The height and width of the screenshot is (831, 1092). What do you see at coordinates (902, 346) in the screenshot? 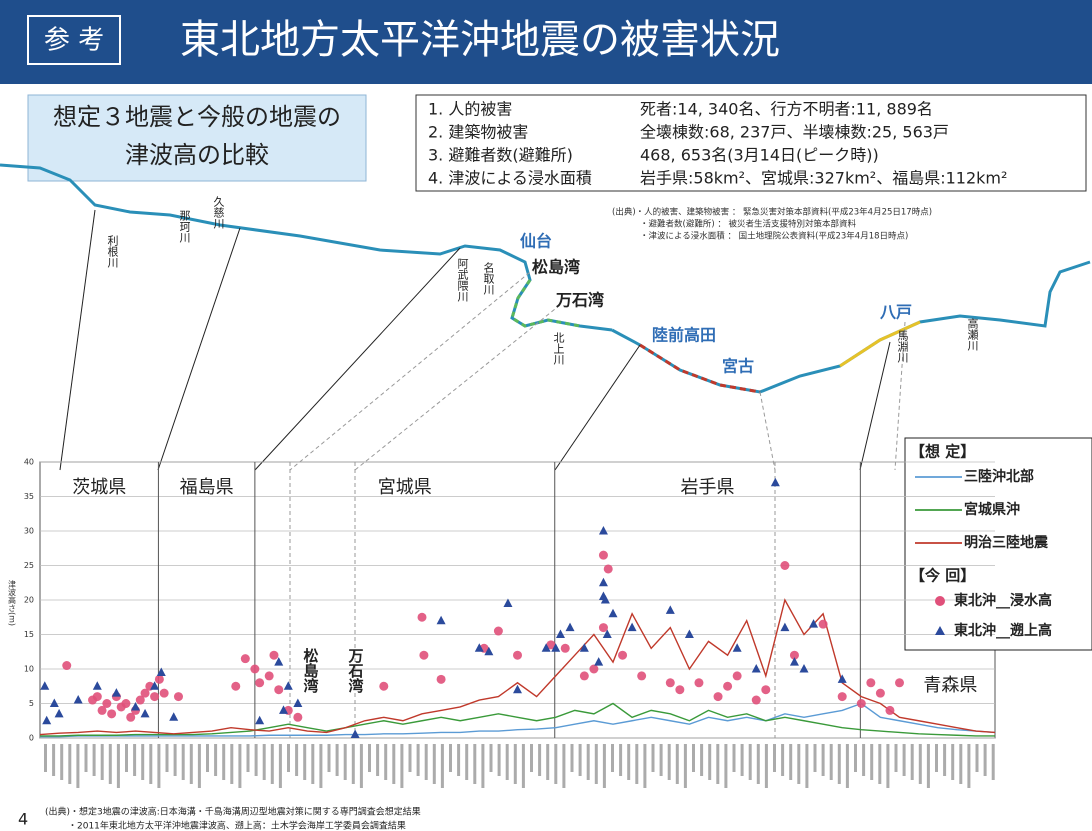
I see `map-label: 馬淵川` at bounding box center [902, 346].